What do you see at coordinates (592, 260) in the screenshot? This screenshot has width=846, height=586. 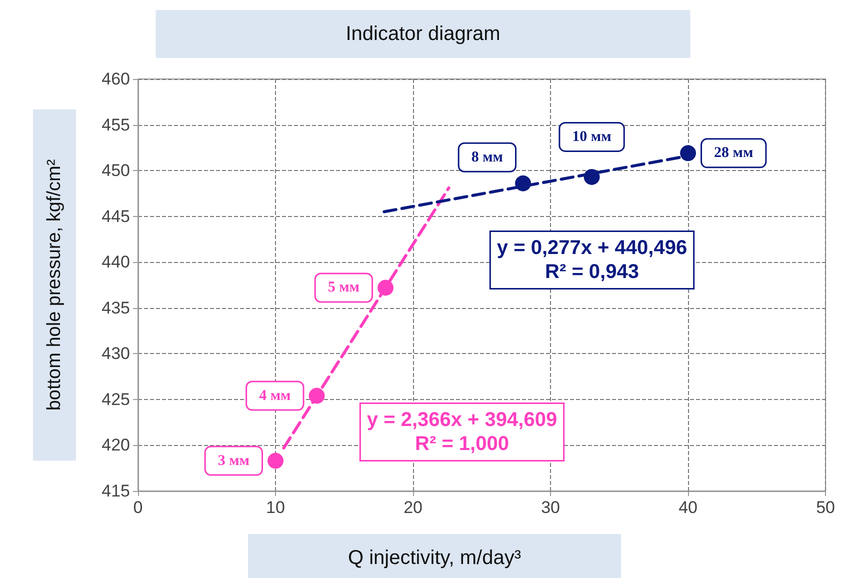 I see `annotation: y = 0,277x + 440,496 R² = 0,943` at bounding box center [592, 260].